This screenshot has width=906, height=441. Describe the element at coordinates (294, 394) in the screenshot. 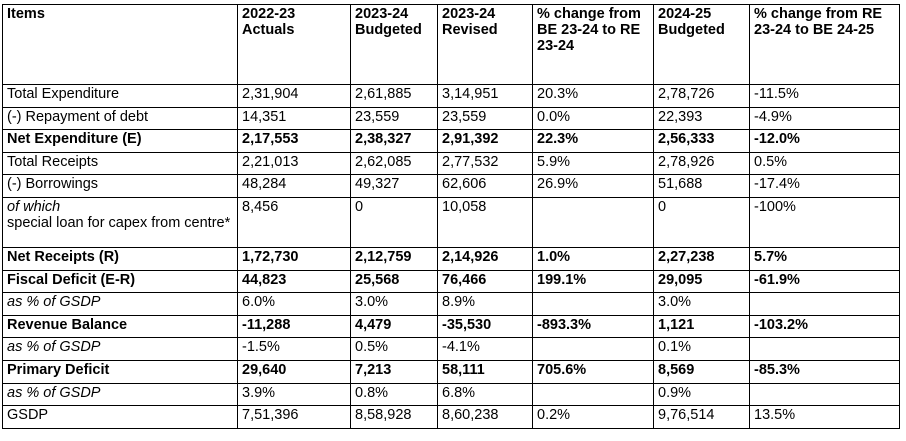

I see `cell-actuals-2022-23: 3.9%` at that location.